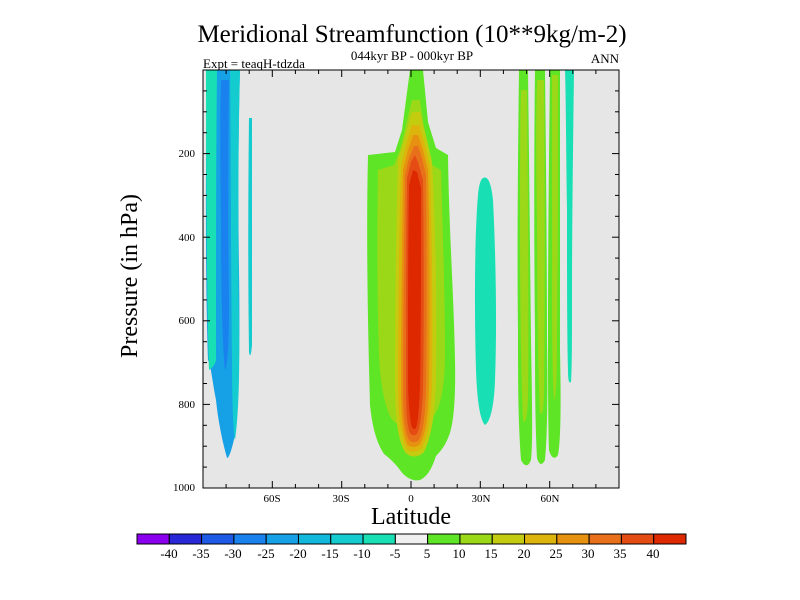  I want to click on nh-teal-strip, so click(569, 226).